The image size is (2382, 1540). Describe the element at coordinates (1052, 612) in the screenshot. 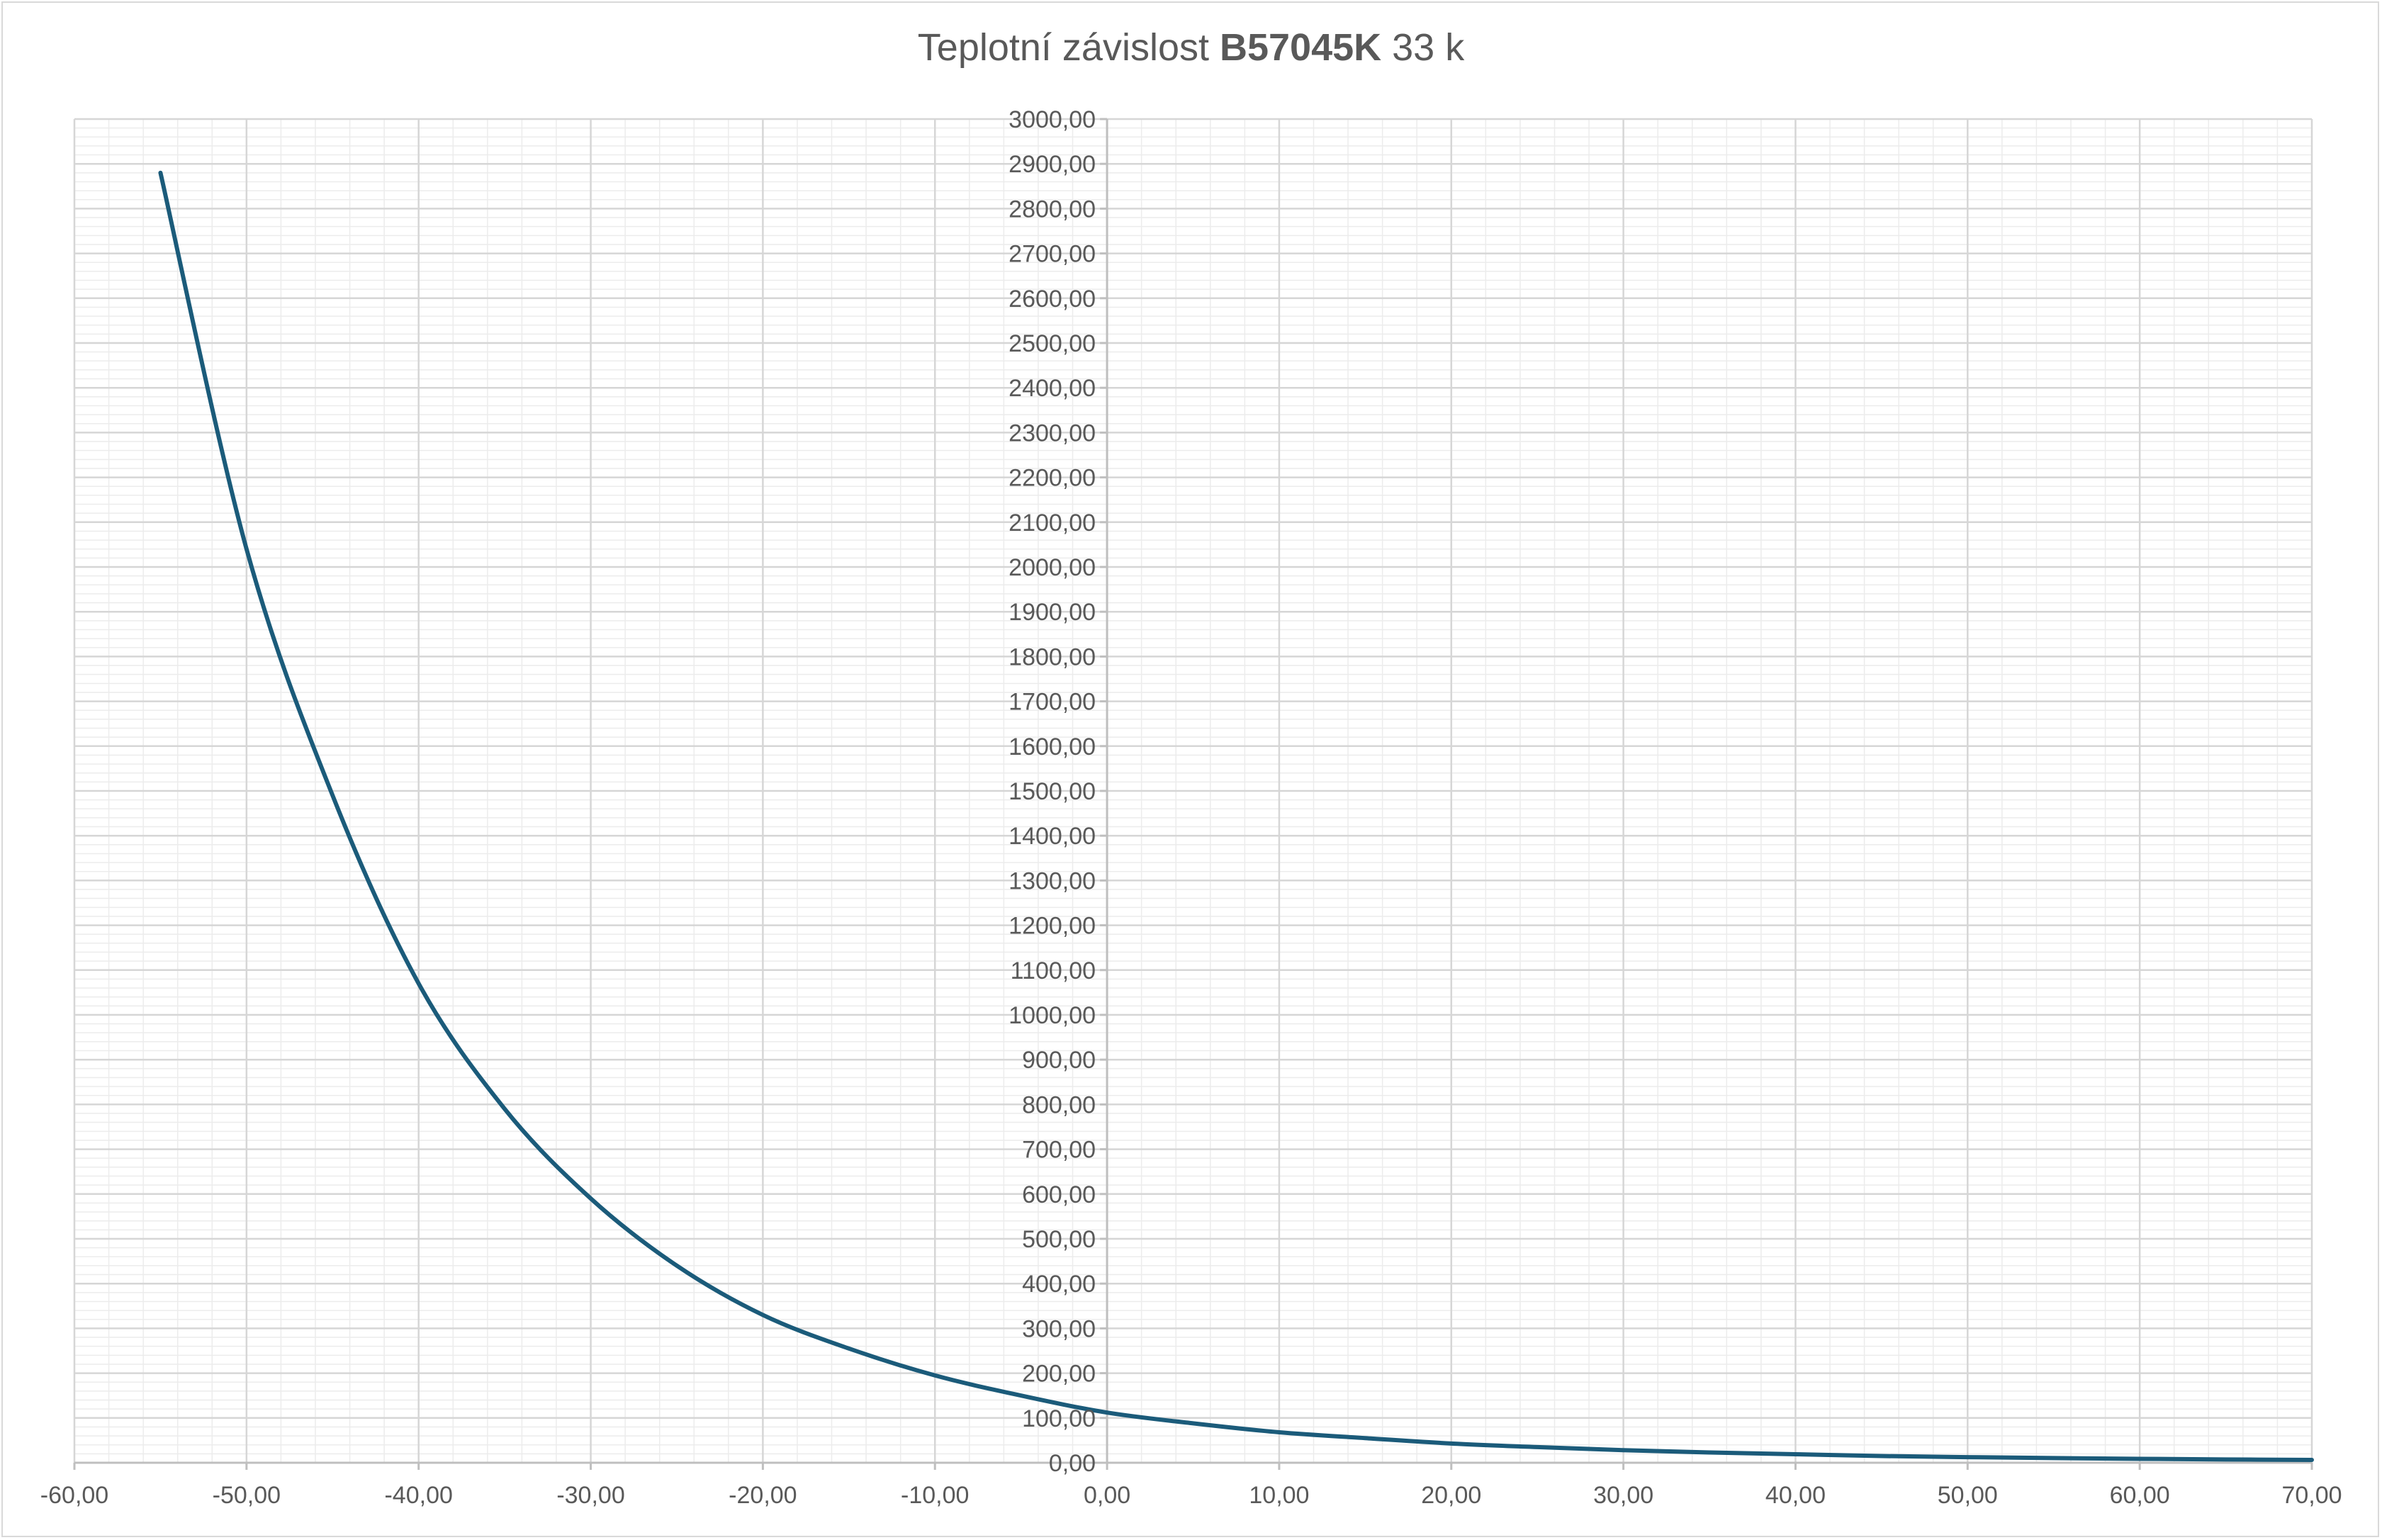

I see `y-tick-label: 1900,00` at that location.